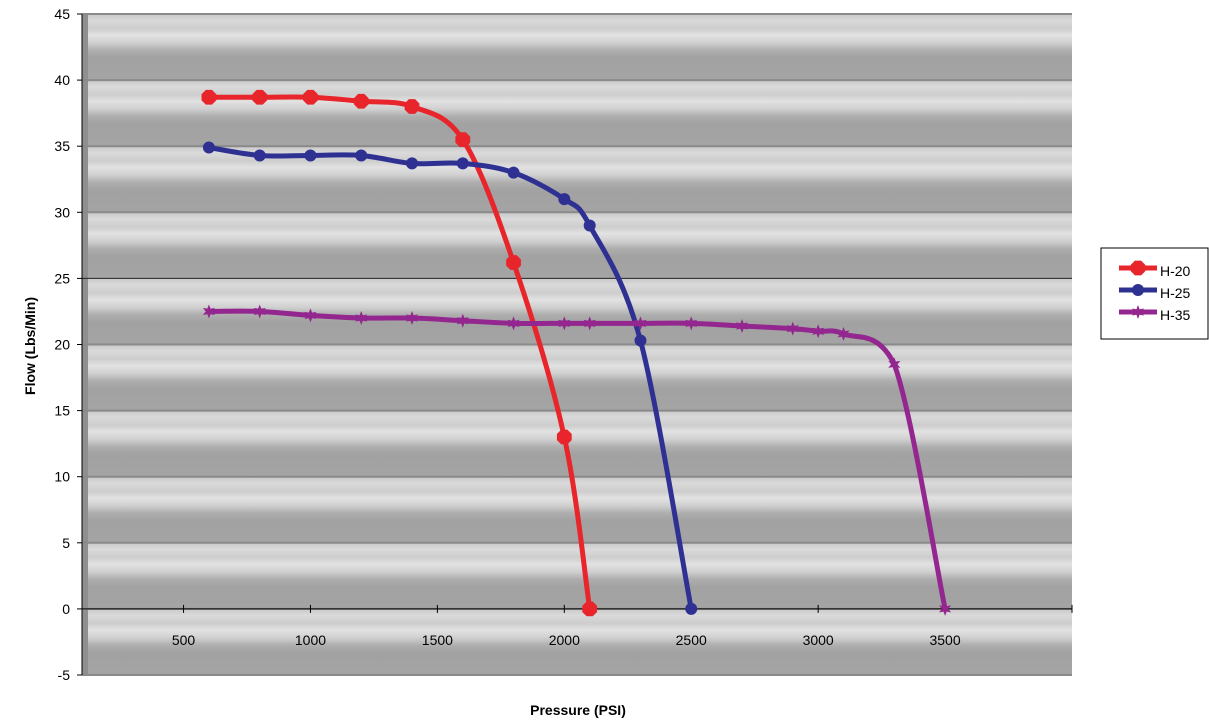 The height and width of the screenshot is (725, 1209). Describe the element at coordinates (62, 477) in the screenshot. I see `y-tick-label: 10` at that location.